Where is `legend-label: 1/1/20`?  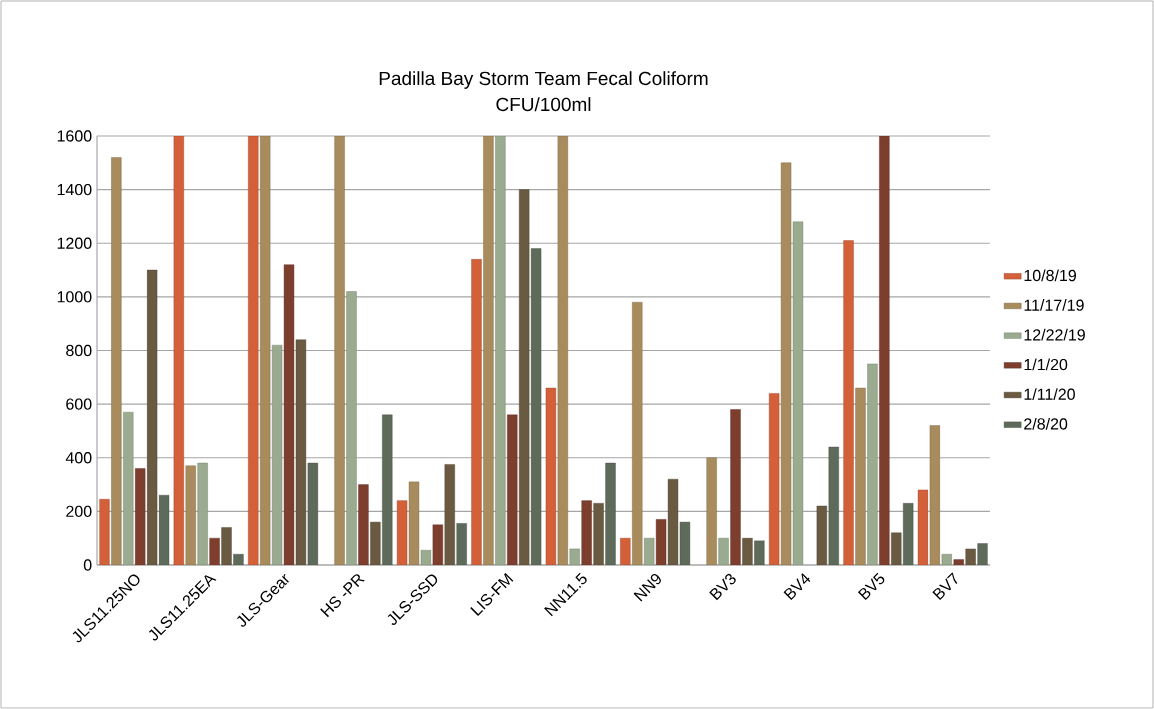
legend-label: 1/1/20 is located at coordinates (1046, 364).